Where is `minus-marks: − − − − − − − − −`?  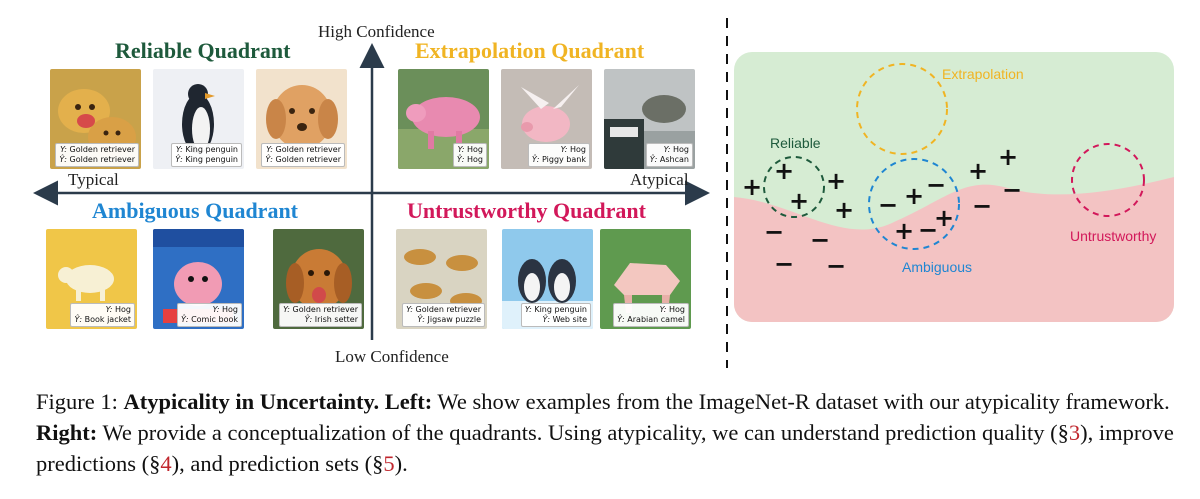 minus-marks: − − − − − − − − − is located at coordinates (893, 225).